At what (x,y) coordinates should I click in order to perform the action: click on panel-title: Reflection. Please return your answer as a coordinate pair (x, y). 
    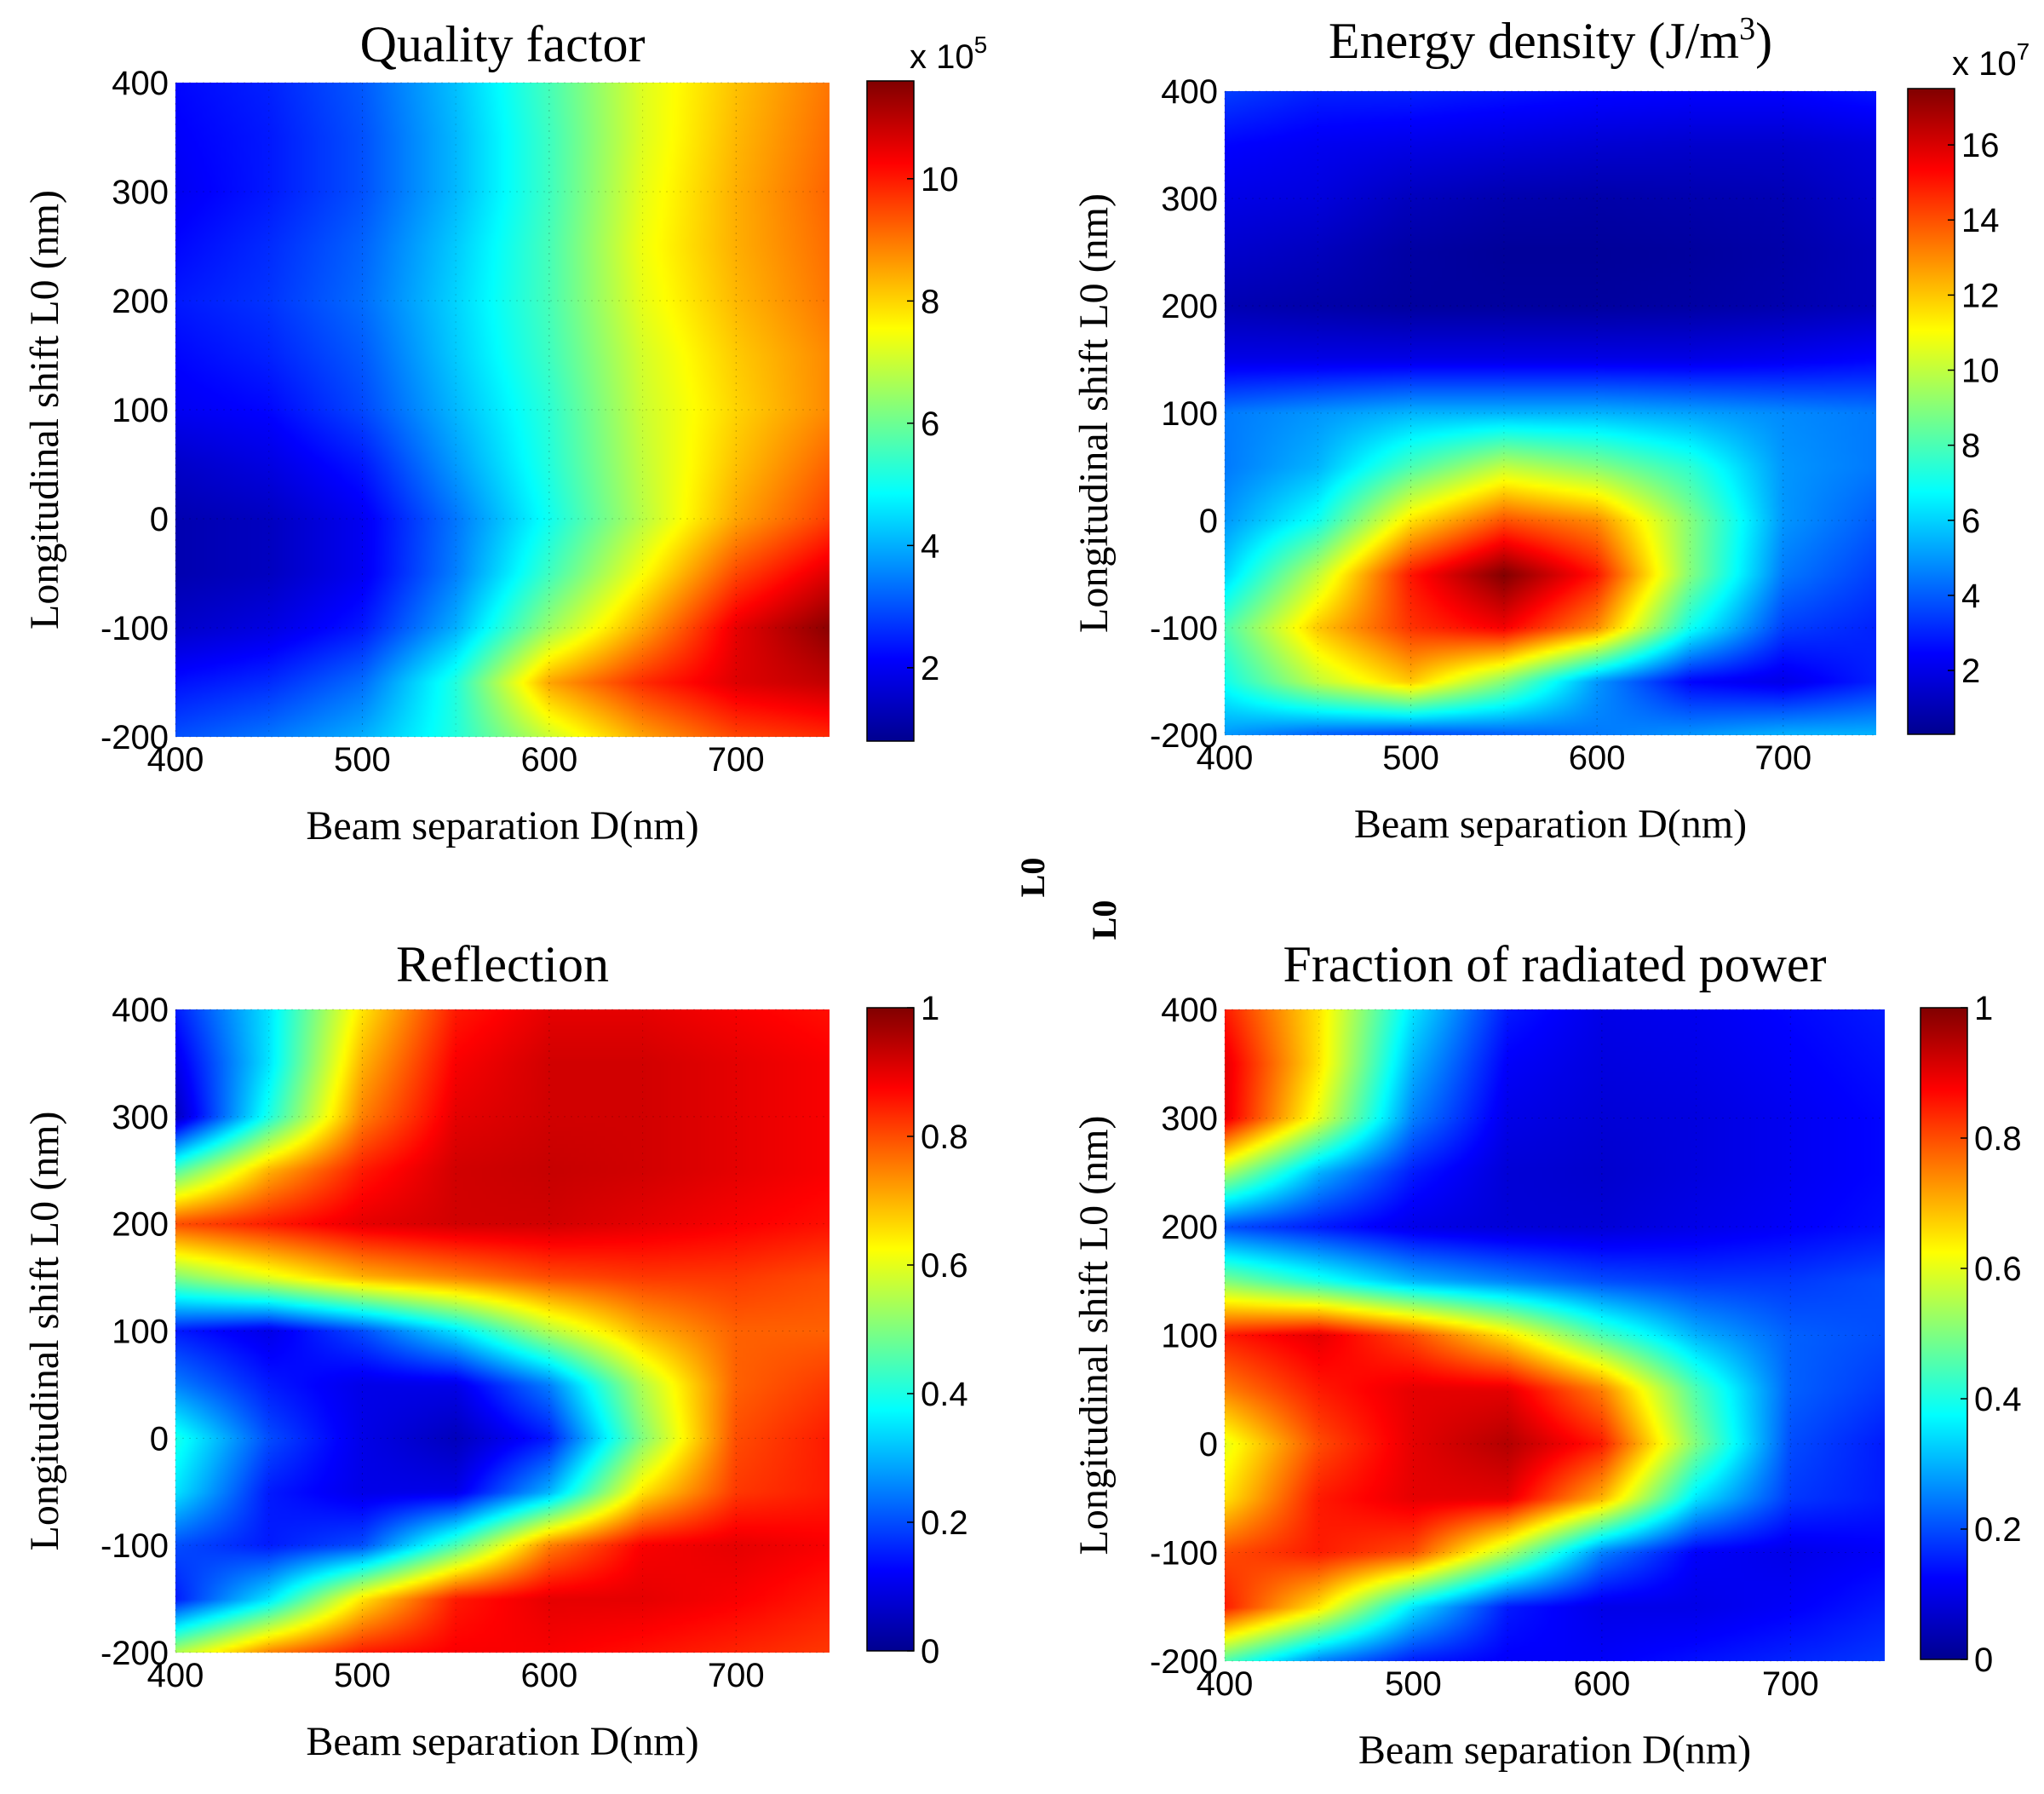
    Looking at the image, I should click on (502, 964).